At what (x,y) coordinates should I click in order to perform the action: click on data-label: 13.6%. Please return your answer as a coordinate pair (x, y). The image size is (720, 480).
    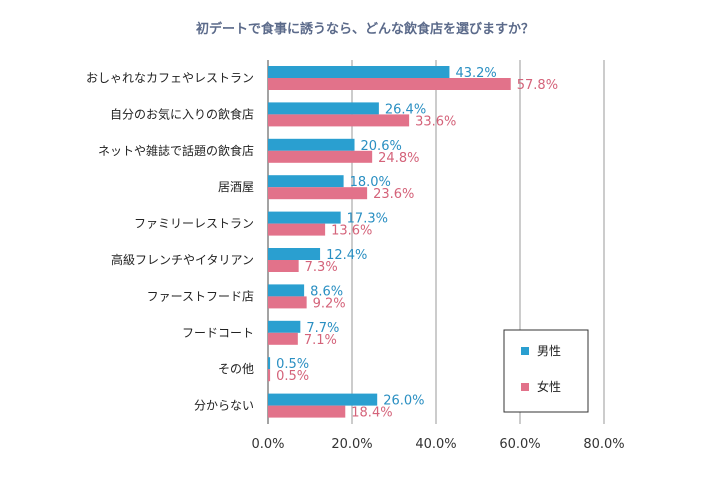
    Looking at the image, I should click on (351, 231).